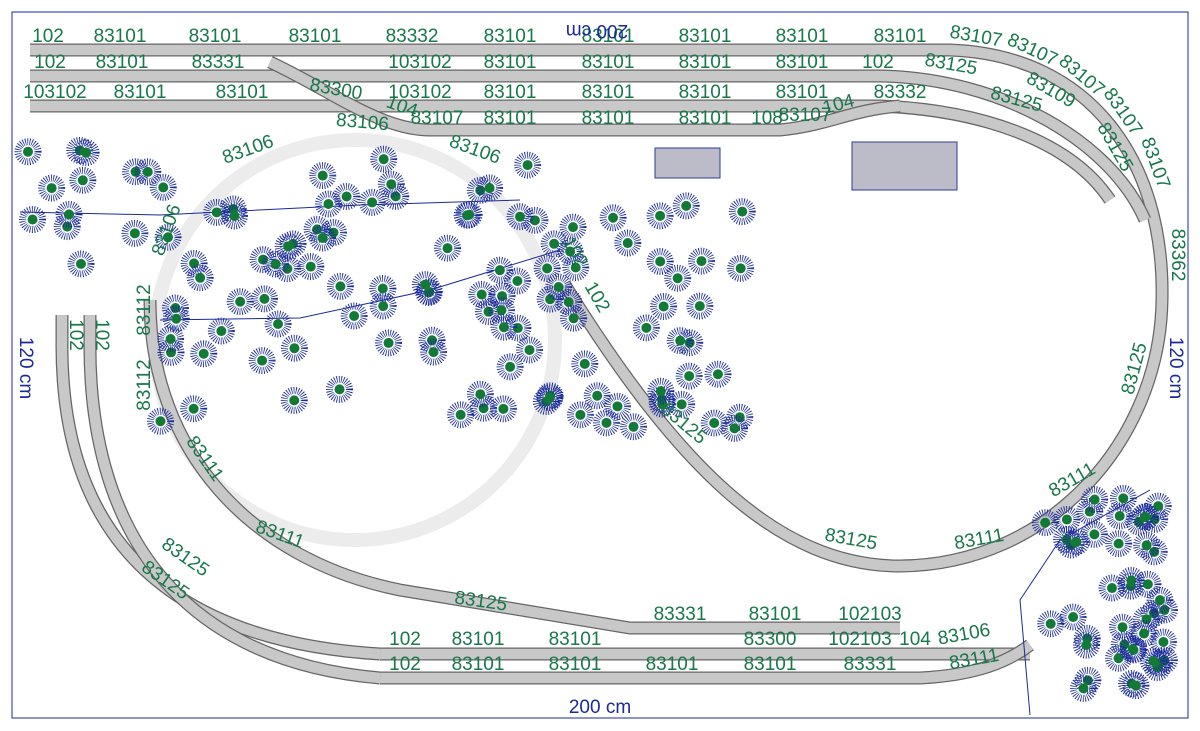 The width and height of the screenshot is (1200, 731). Describe the element at coordinates (770, 639) in the screenshot. I see `track-label: 83300` at that location.